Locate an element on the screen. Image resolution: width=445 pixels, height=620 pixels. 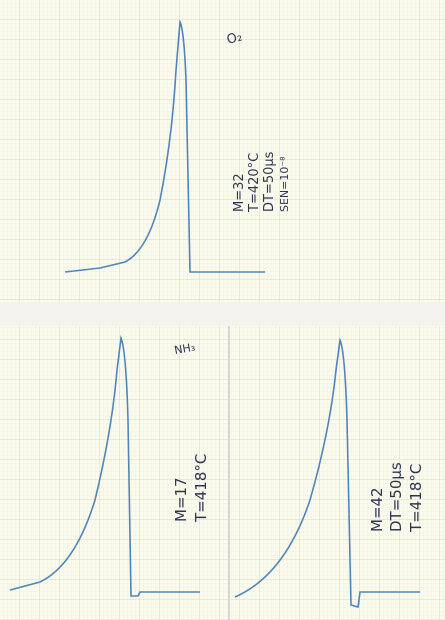
note: M=17 is located at coordinates (181, 499).